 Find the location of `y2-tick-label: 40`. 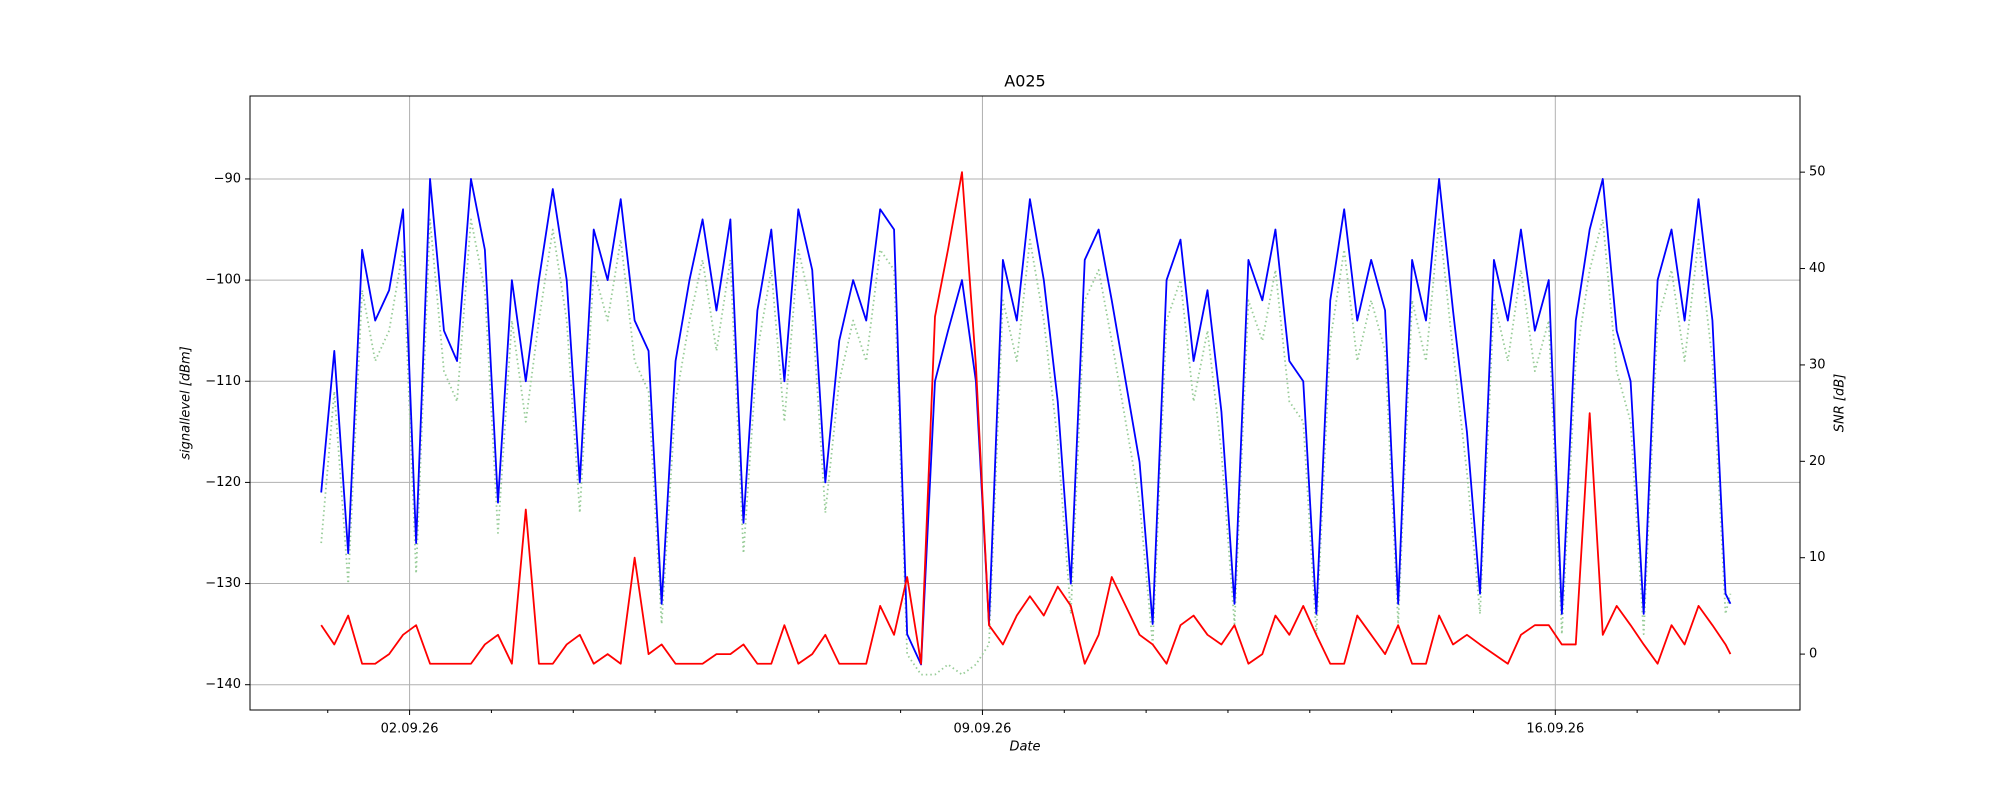

y2-tick-label: 40 is located at coordinates (1817, 268).